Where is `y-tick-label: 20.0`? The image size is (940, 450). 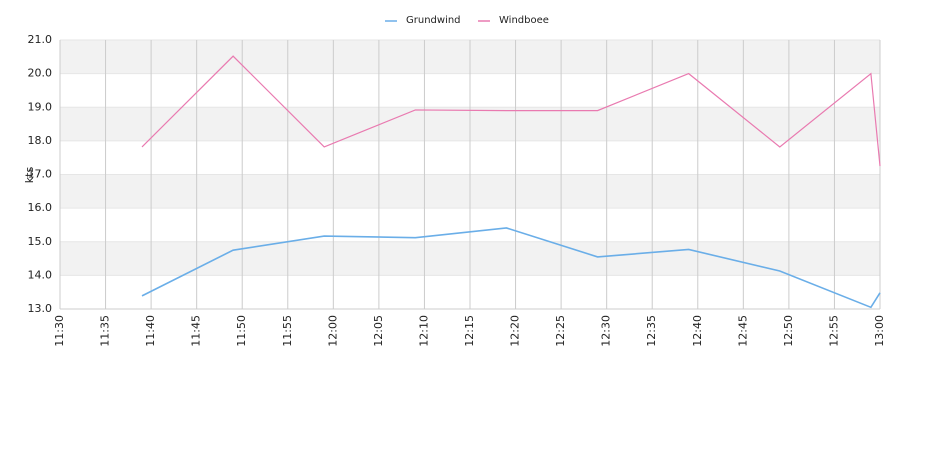 y-tick-label: 20.0 is located at coordinates (40, 73).